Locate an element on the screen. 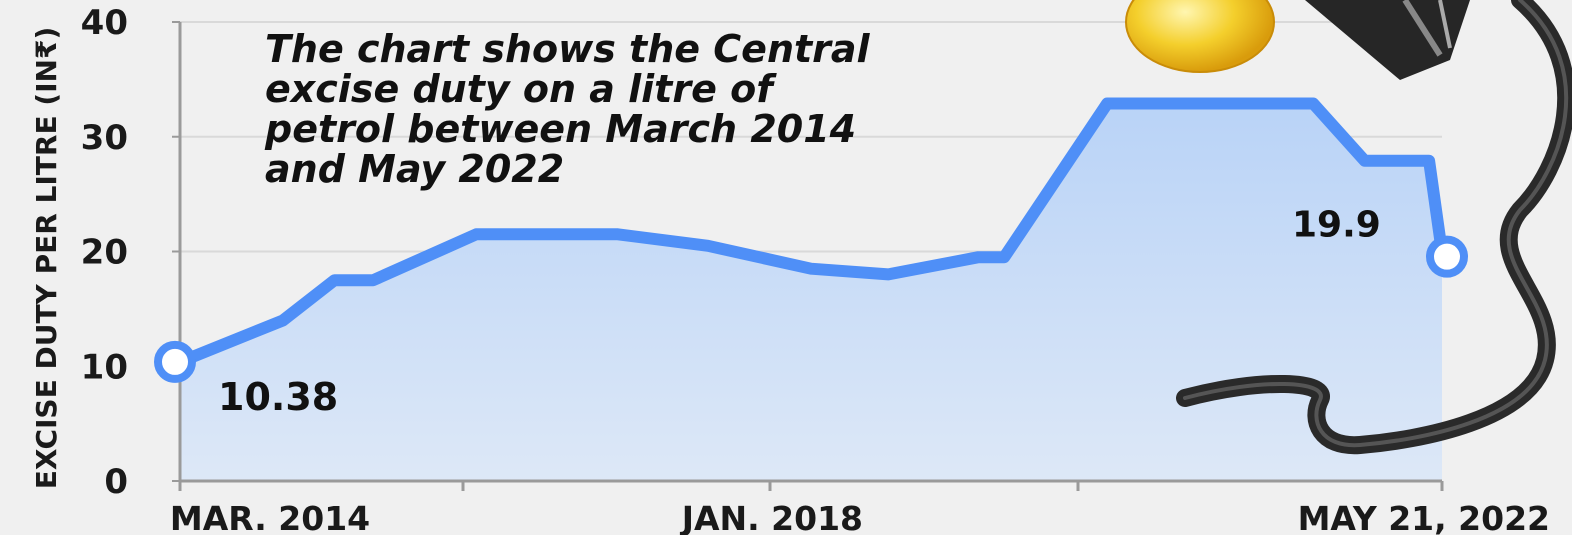 The width and height of the screenshot is (1572, 535). y-axis-label: EXCISE DUTY PER LITRE (IN₹) is located at coordinates (46, 258).